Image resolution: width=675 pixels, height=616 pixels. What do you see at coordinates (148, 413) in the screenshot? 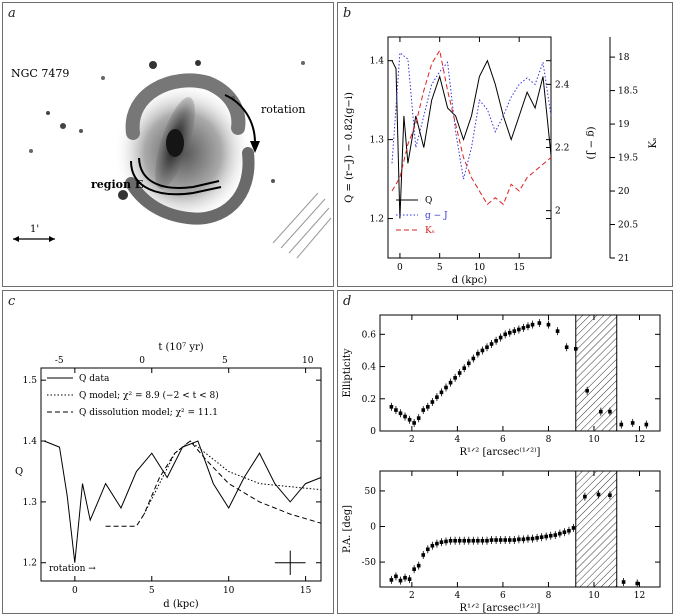
I see `legend-label: Q dissolution model; χ² = 11.1` at bounding box center [148, 413].